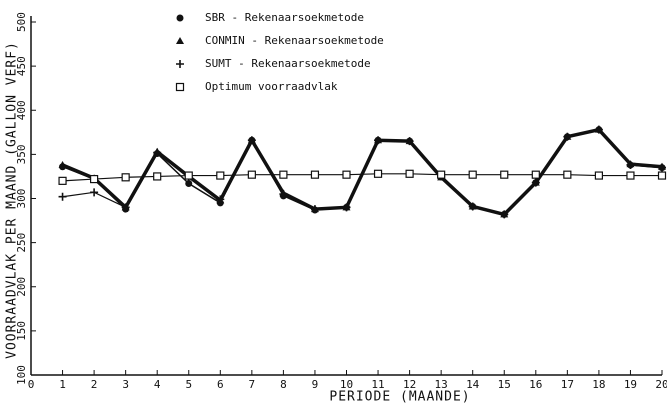 Image resolution: width=667 pixels, height=409 pixels. I want to click on x-tick-label: 9, so click(315, 384).